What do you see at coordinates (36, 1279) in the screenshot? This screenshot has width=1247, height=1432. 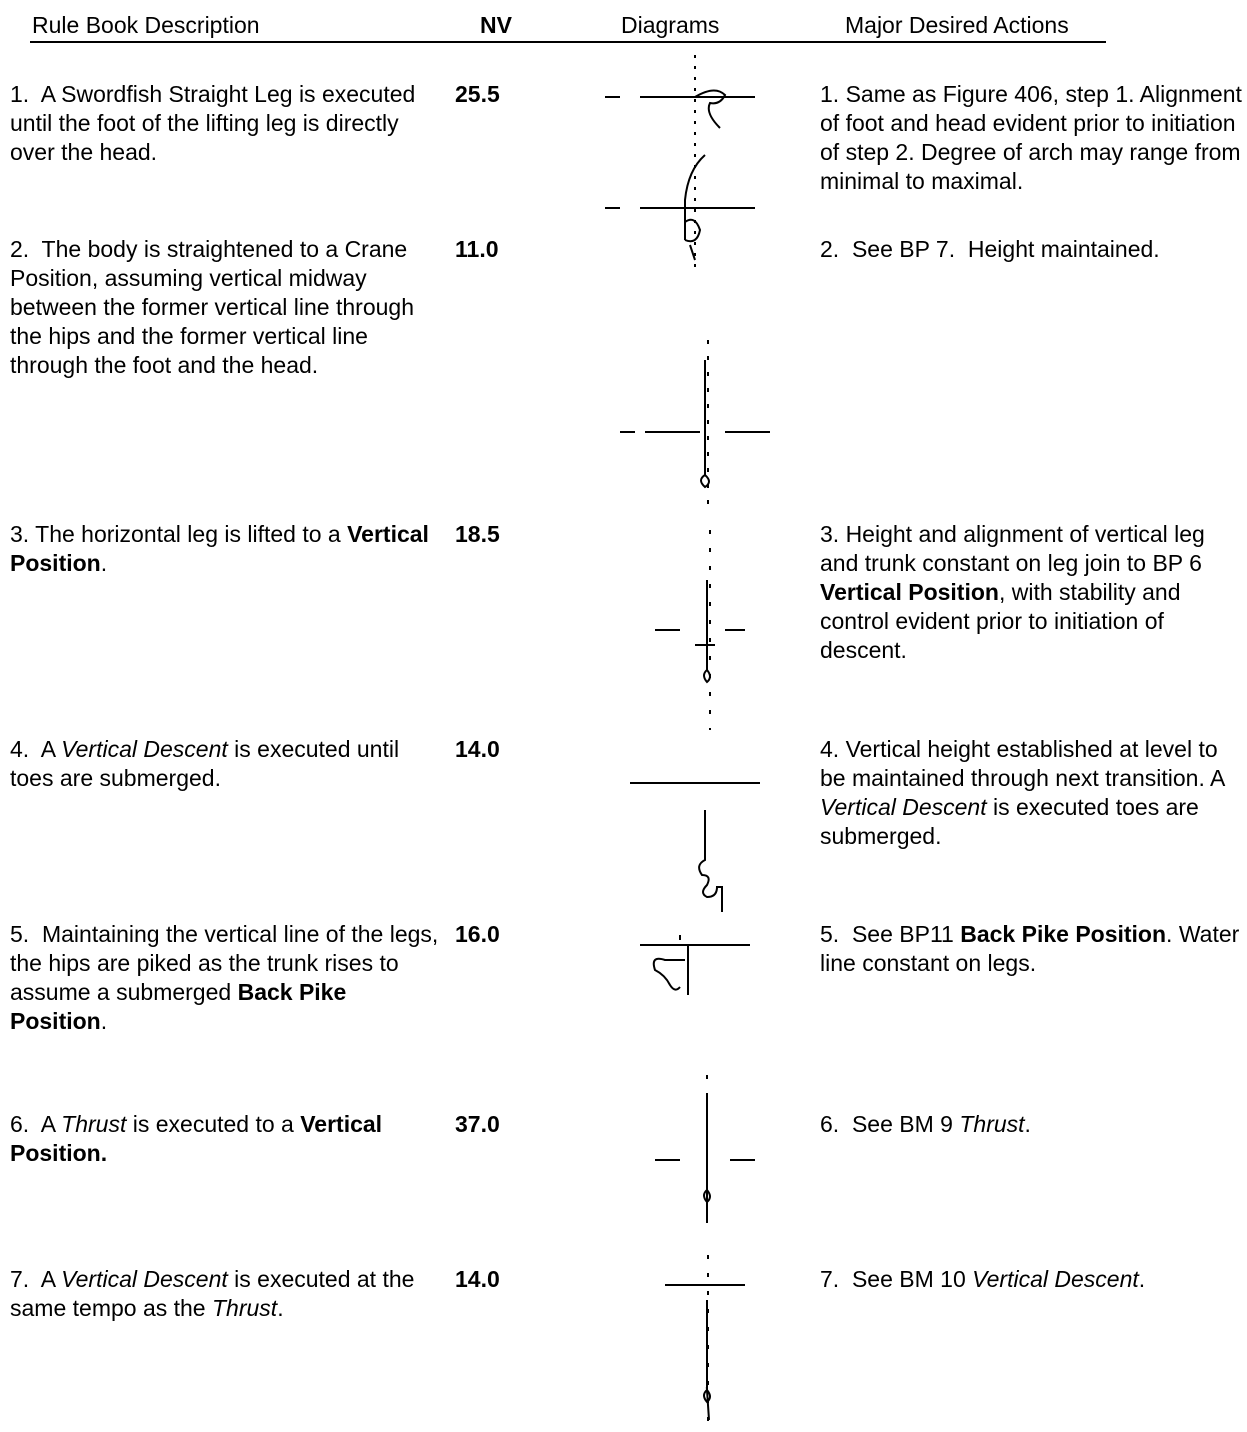 I see `text-run: 7. A` at bounding box center [36, 1279].